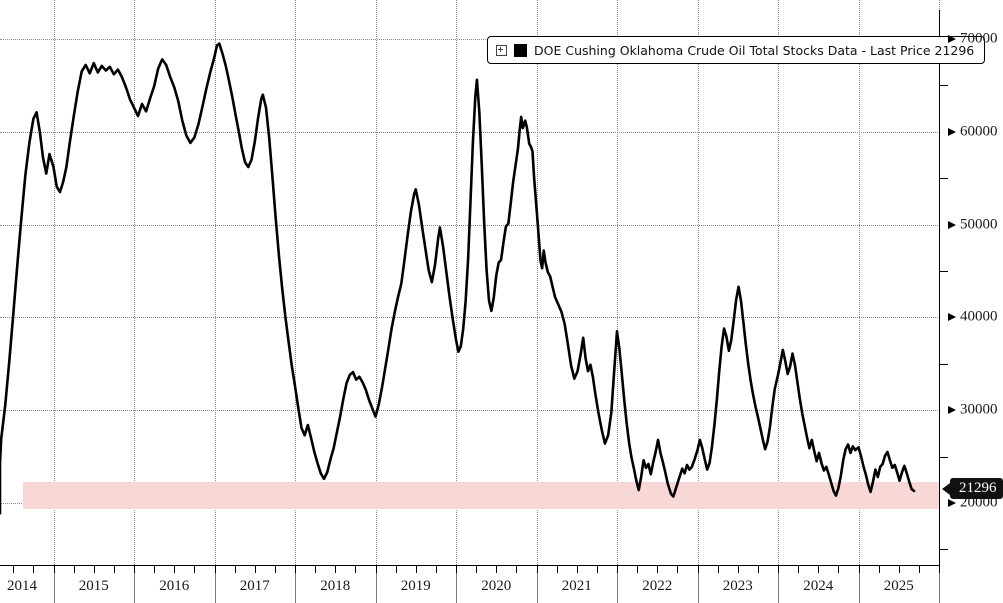 The width and height of the screenshot is (1003, 603). What do you see at coordinates (54, 584) in the screenshot?
I see `x-axis-separator-2015` at bounding box center [54, 584].